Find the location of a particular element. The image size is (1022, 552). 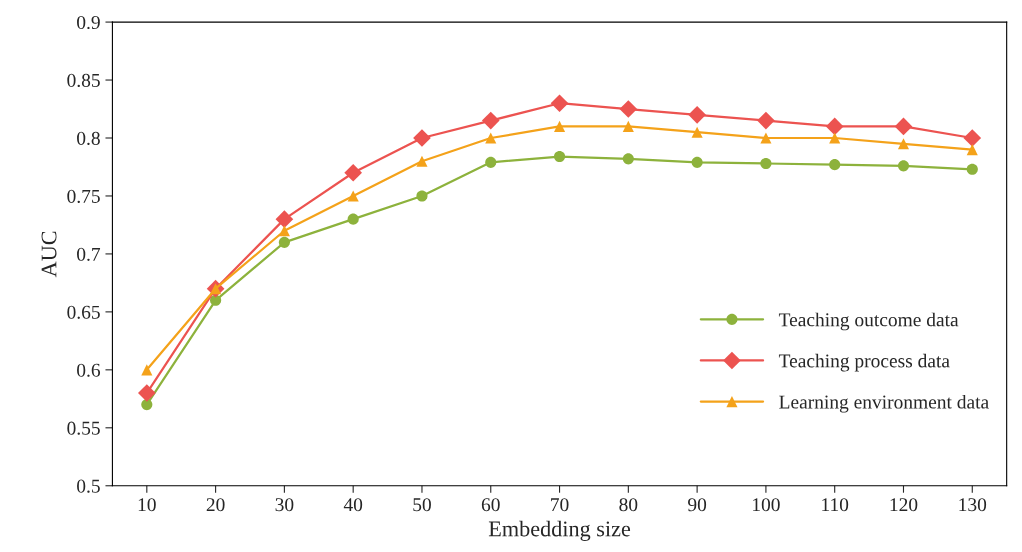

x-tick-label: 10 is located at coordinates (147, 505).